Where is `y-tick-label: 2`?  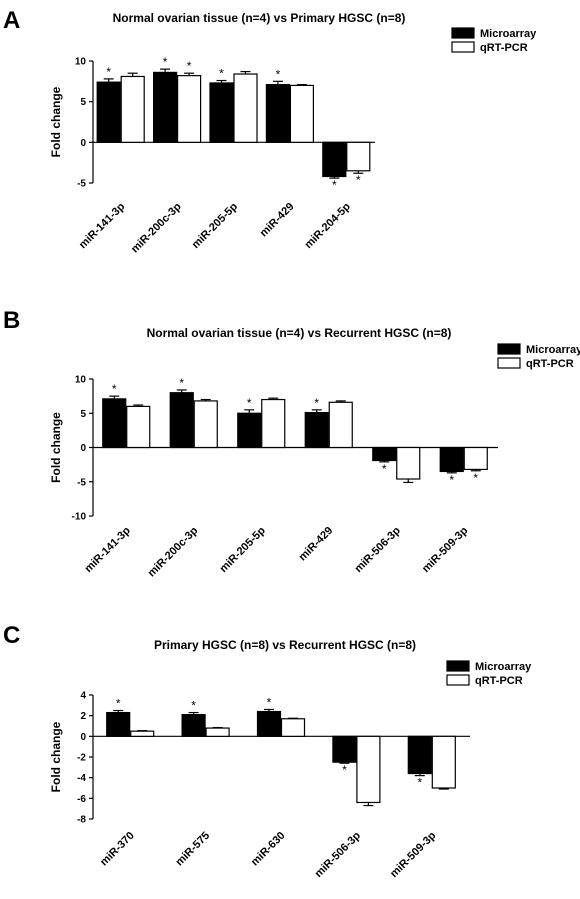 y-tick-label: 2 is located at coordinates (83, 716).